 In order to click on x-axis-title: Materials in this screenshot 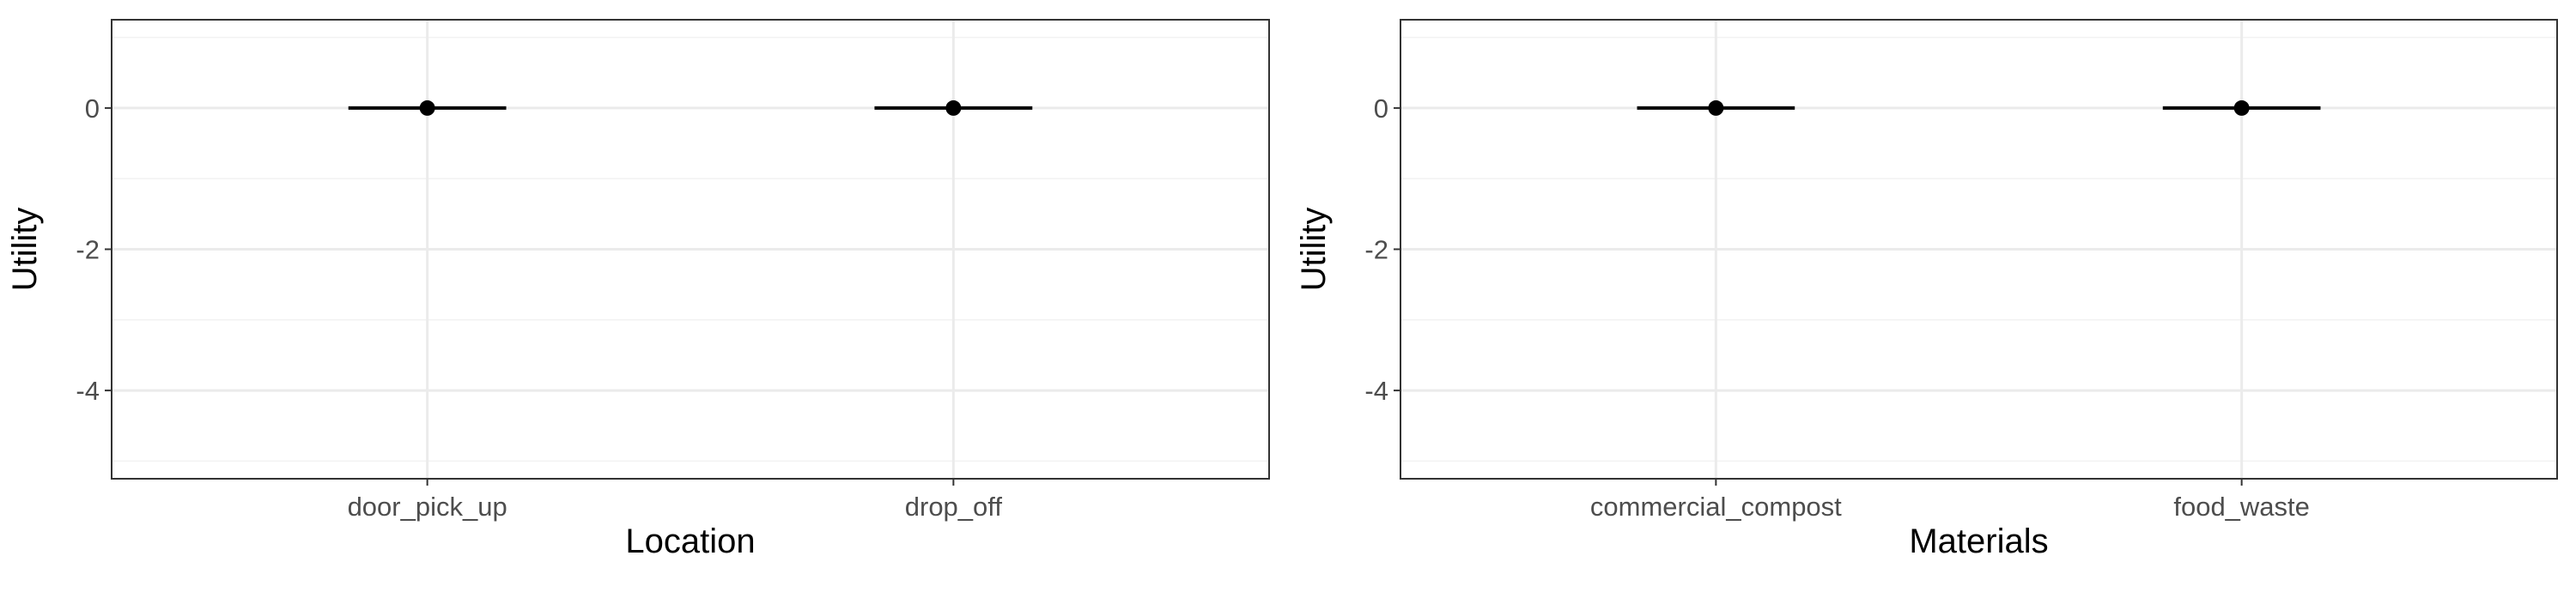, I will do `click(1978, 541)`.